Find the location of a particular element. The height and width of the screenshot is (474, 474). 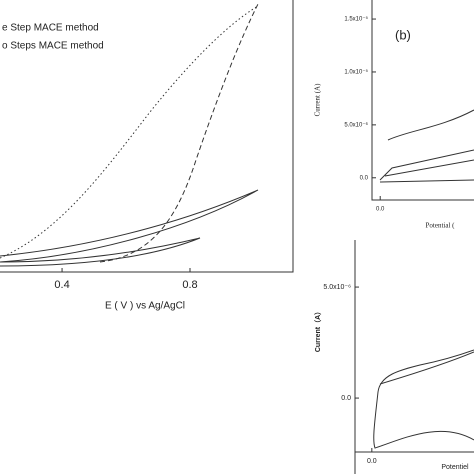

x-tick-label: 0.8 is located at coordinates (189, 285).